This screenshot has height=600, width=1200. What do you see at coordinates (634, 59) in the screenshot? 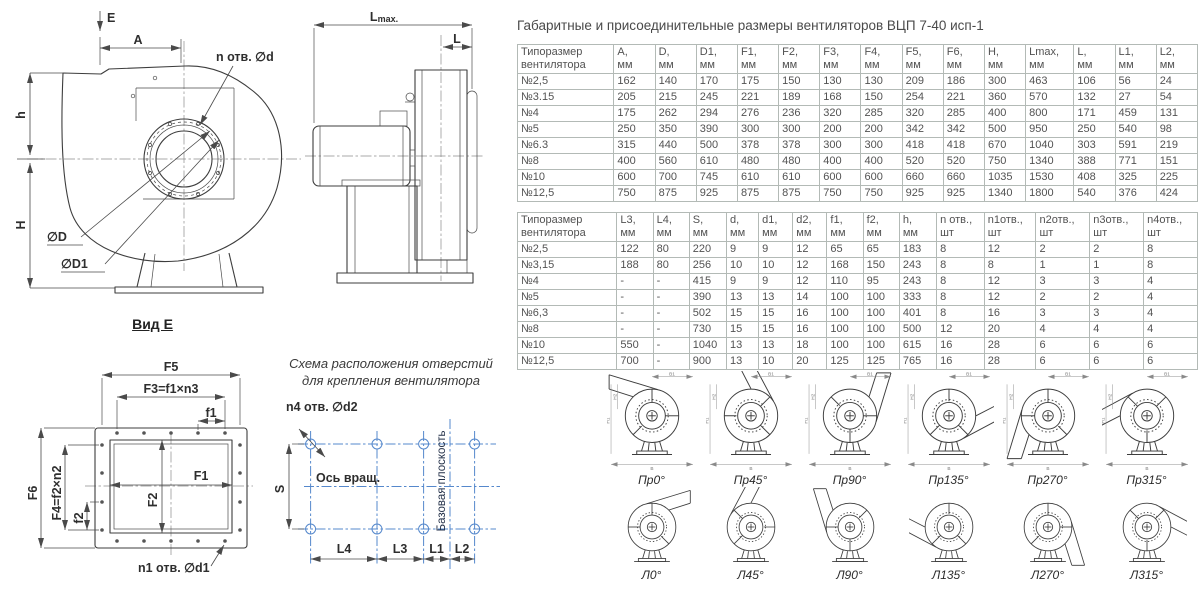
I see `column-header: A, мм` at bounding box center [634, 59].